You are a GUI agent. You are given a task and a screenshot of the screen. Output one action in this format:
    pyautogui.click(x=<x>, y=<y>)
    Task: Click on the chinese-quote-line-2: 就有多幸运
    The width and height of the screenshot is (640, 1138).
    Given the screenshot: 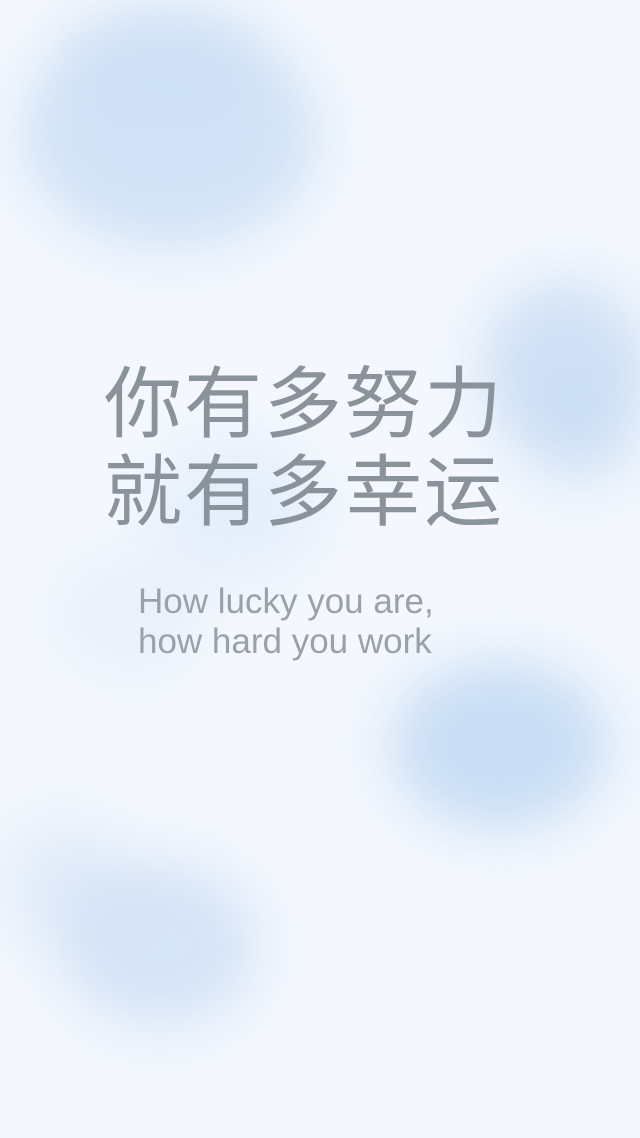 What is the action you would take?
    pyautogui.click(x=304, y=493)
    